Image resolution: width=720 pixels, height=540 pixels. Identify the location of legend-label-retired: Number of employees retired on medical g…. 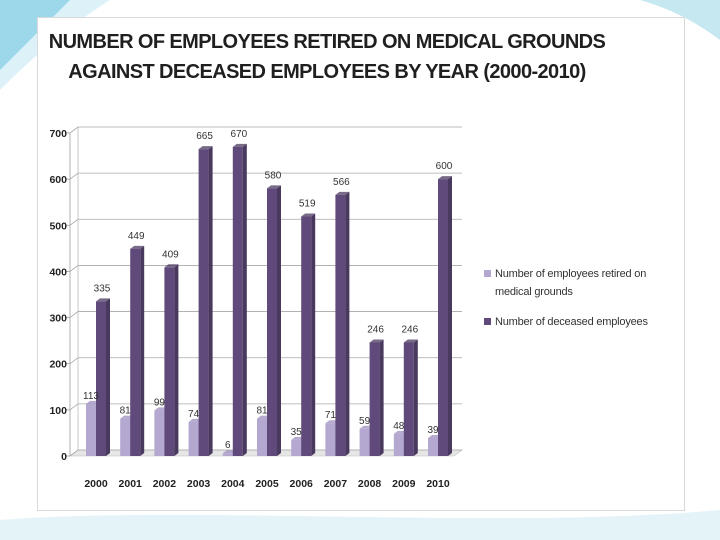
(571, 283).